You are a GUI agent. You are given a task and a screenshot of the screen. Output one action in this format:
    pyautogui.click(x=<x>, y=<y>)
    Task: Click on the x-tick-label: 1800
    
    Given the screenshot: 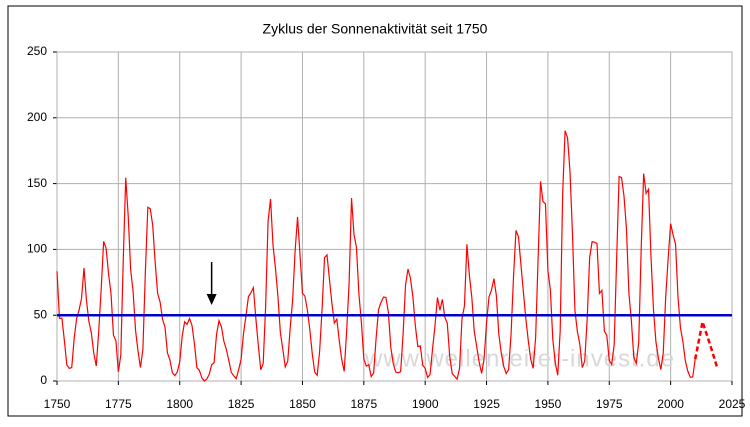 What is the action you would take?
    pyautogui.click(x=179, y=404)
    